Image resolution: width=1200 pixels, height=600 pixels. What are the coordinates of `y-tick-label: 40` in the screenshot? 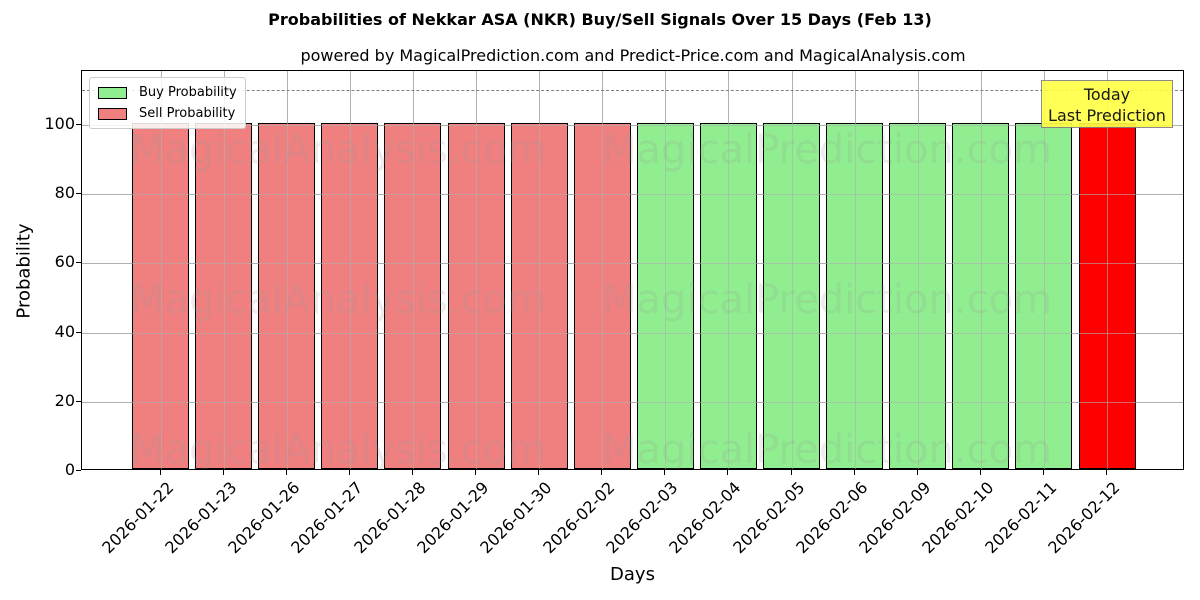 It's located at (64, 331).